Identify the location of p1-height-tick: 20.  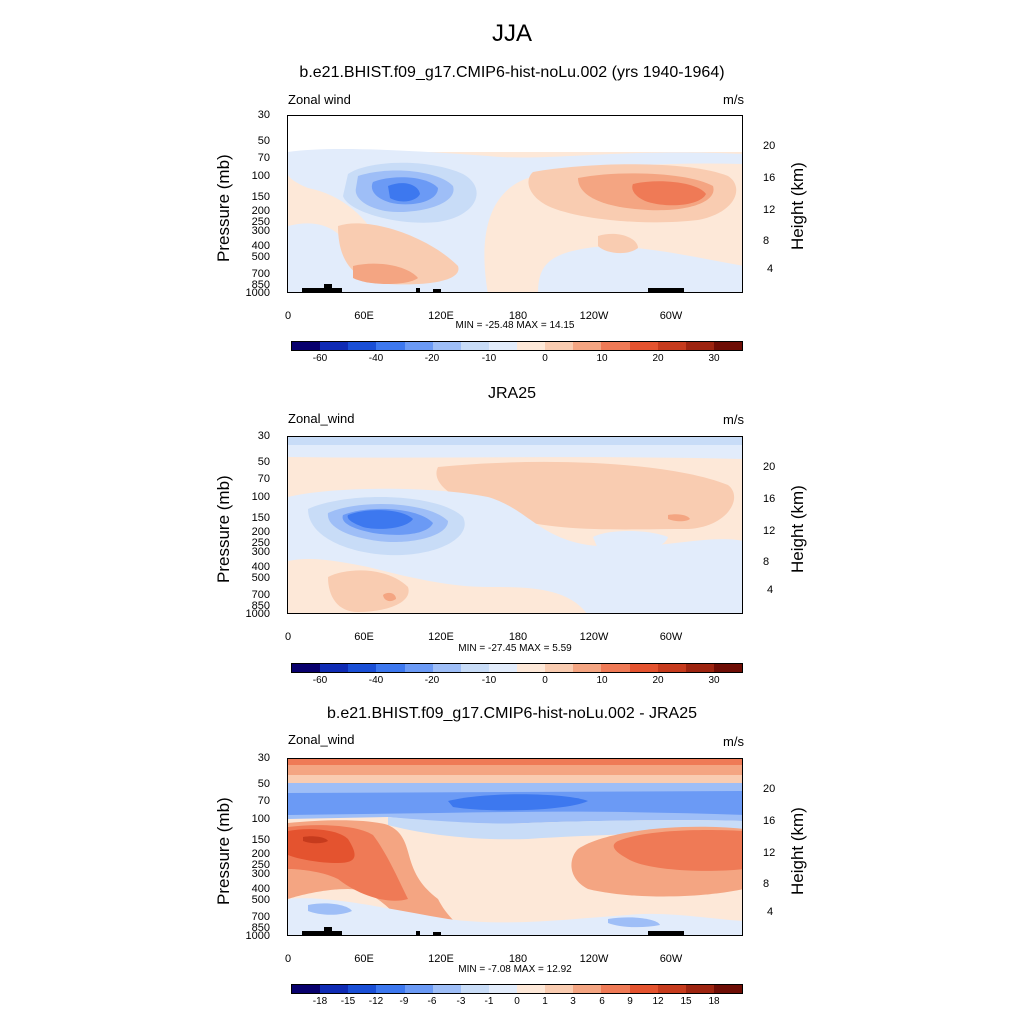
(769, 146).